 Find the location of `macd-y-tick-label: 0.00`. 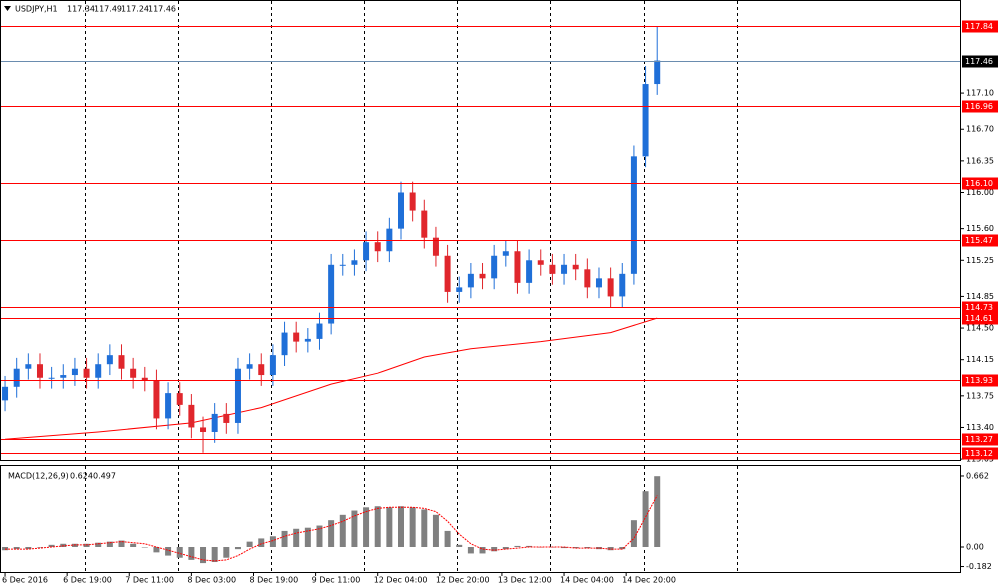

macd-y-tick-label: 0.00 is located at coordinates (975, 547).